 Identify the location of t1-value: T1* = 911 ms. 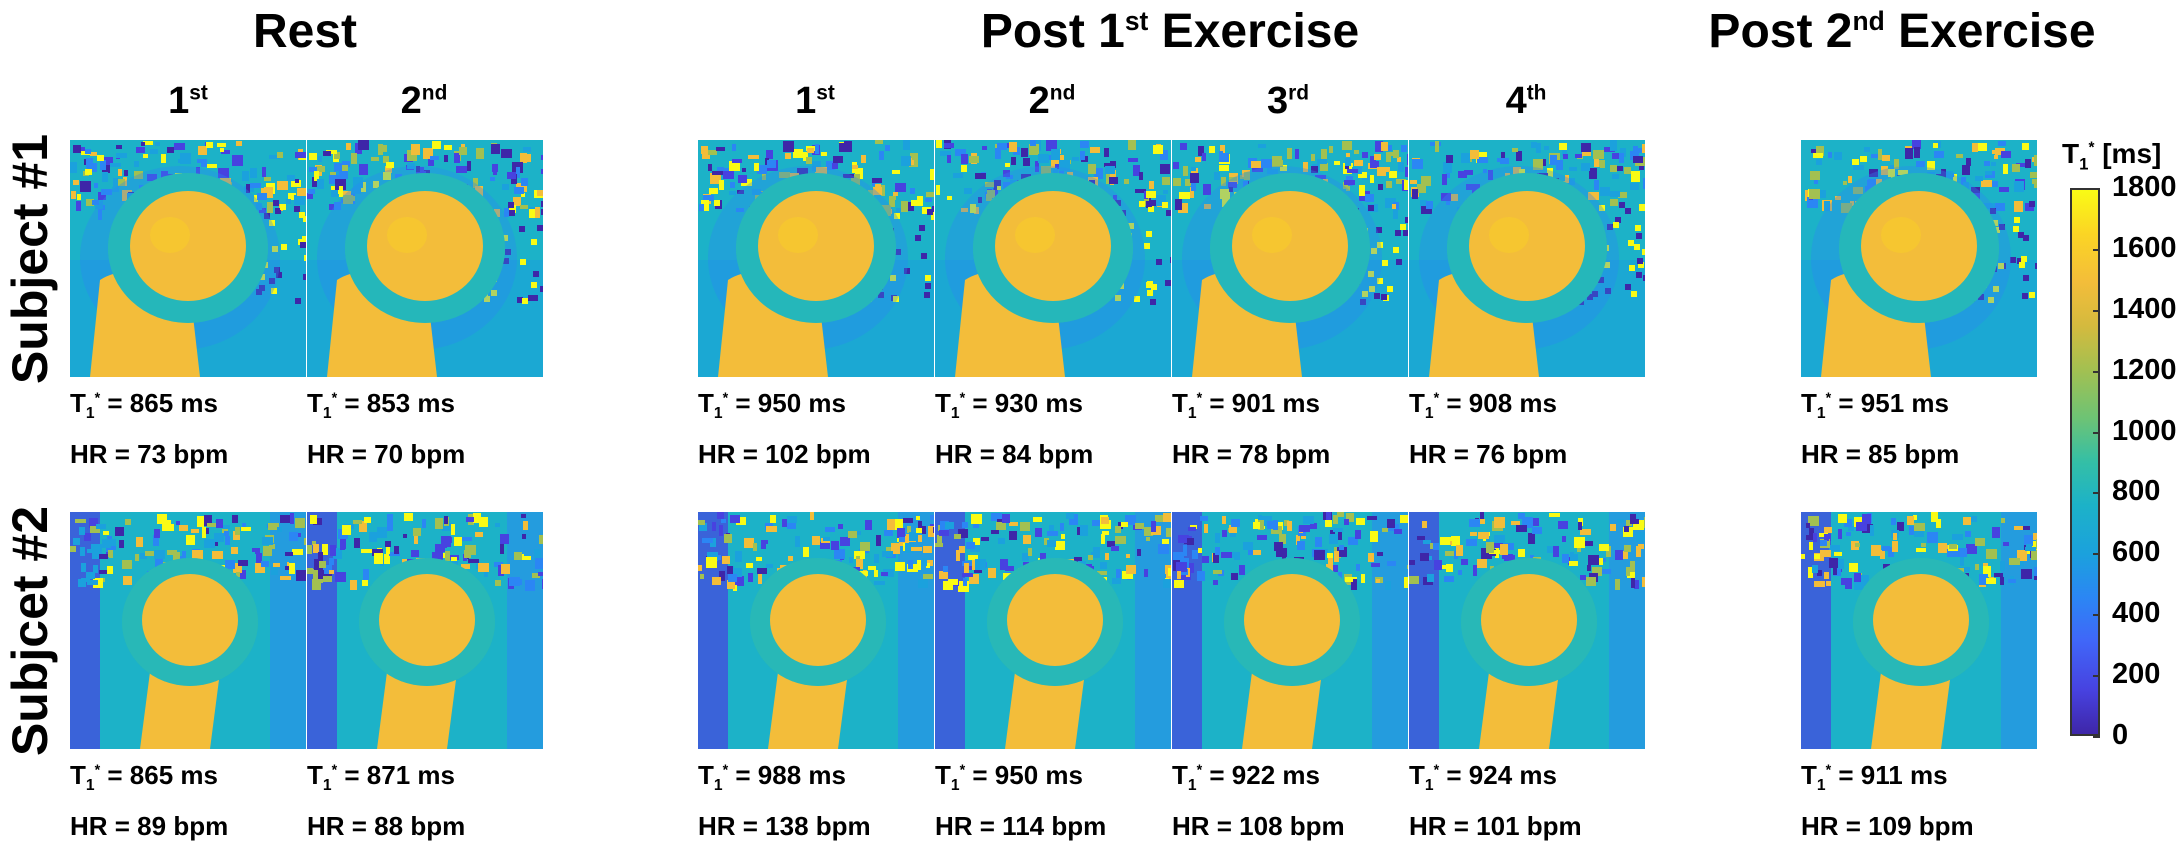
(1874, 777).